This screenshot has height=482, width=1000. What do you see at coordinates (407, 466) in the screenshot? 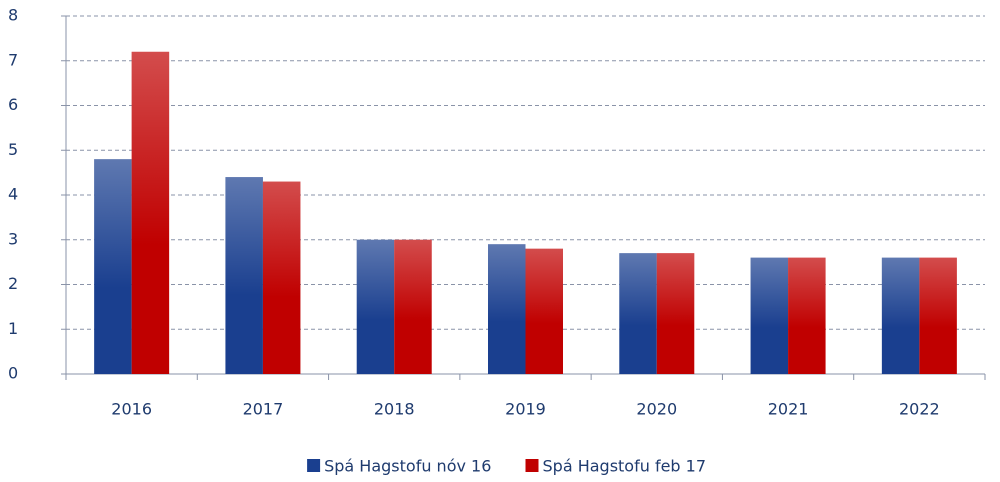
I see `legend-label: Spá Hagstofu nóv 16` at bounding box center [407, 466].